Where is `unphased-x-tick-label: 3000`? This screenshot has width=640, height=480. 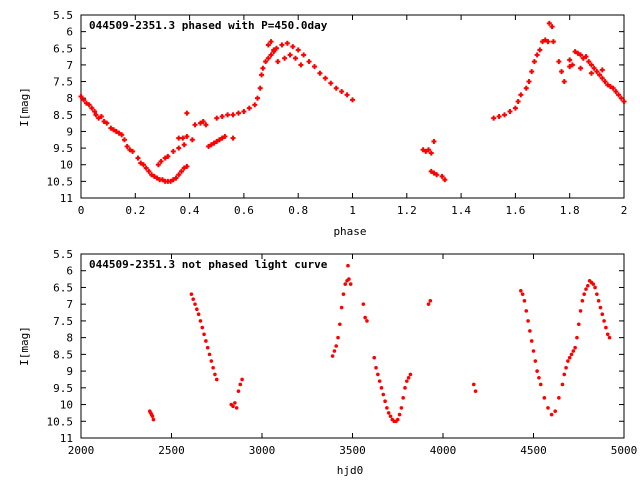 unphased-x-tick-label: 3000 is located at coordinates (262, 450).